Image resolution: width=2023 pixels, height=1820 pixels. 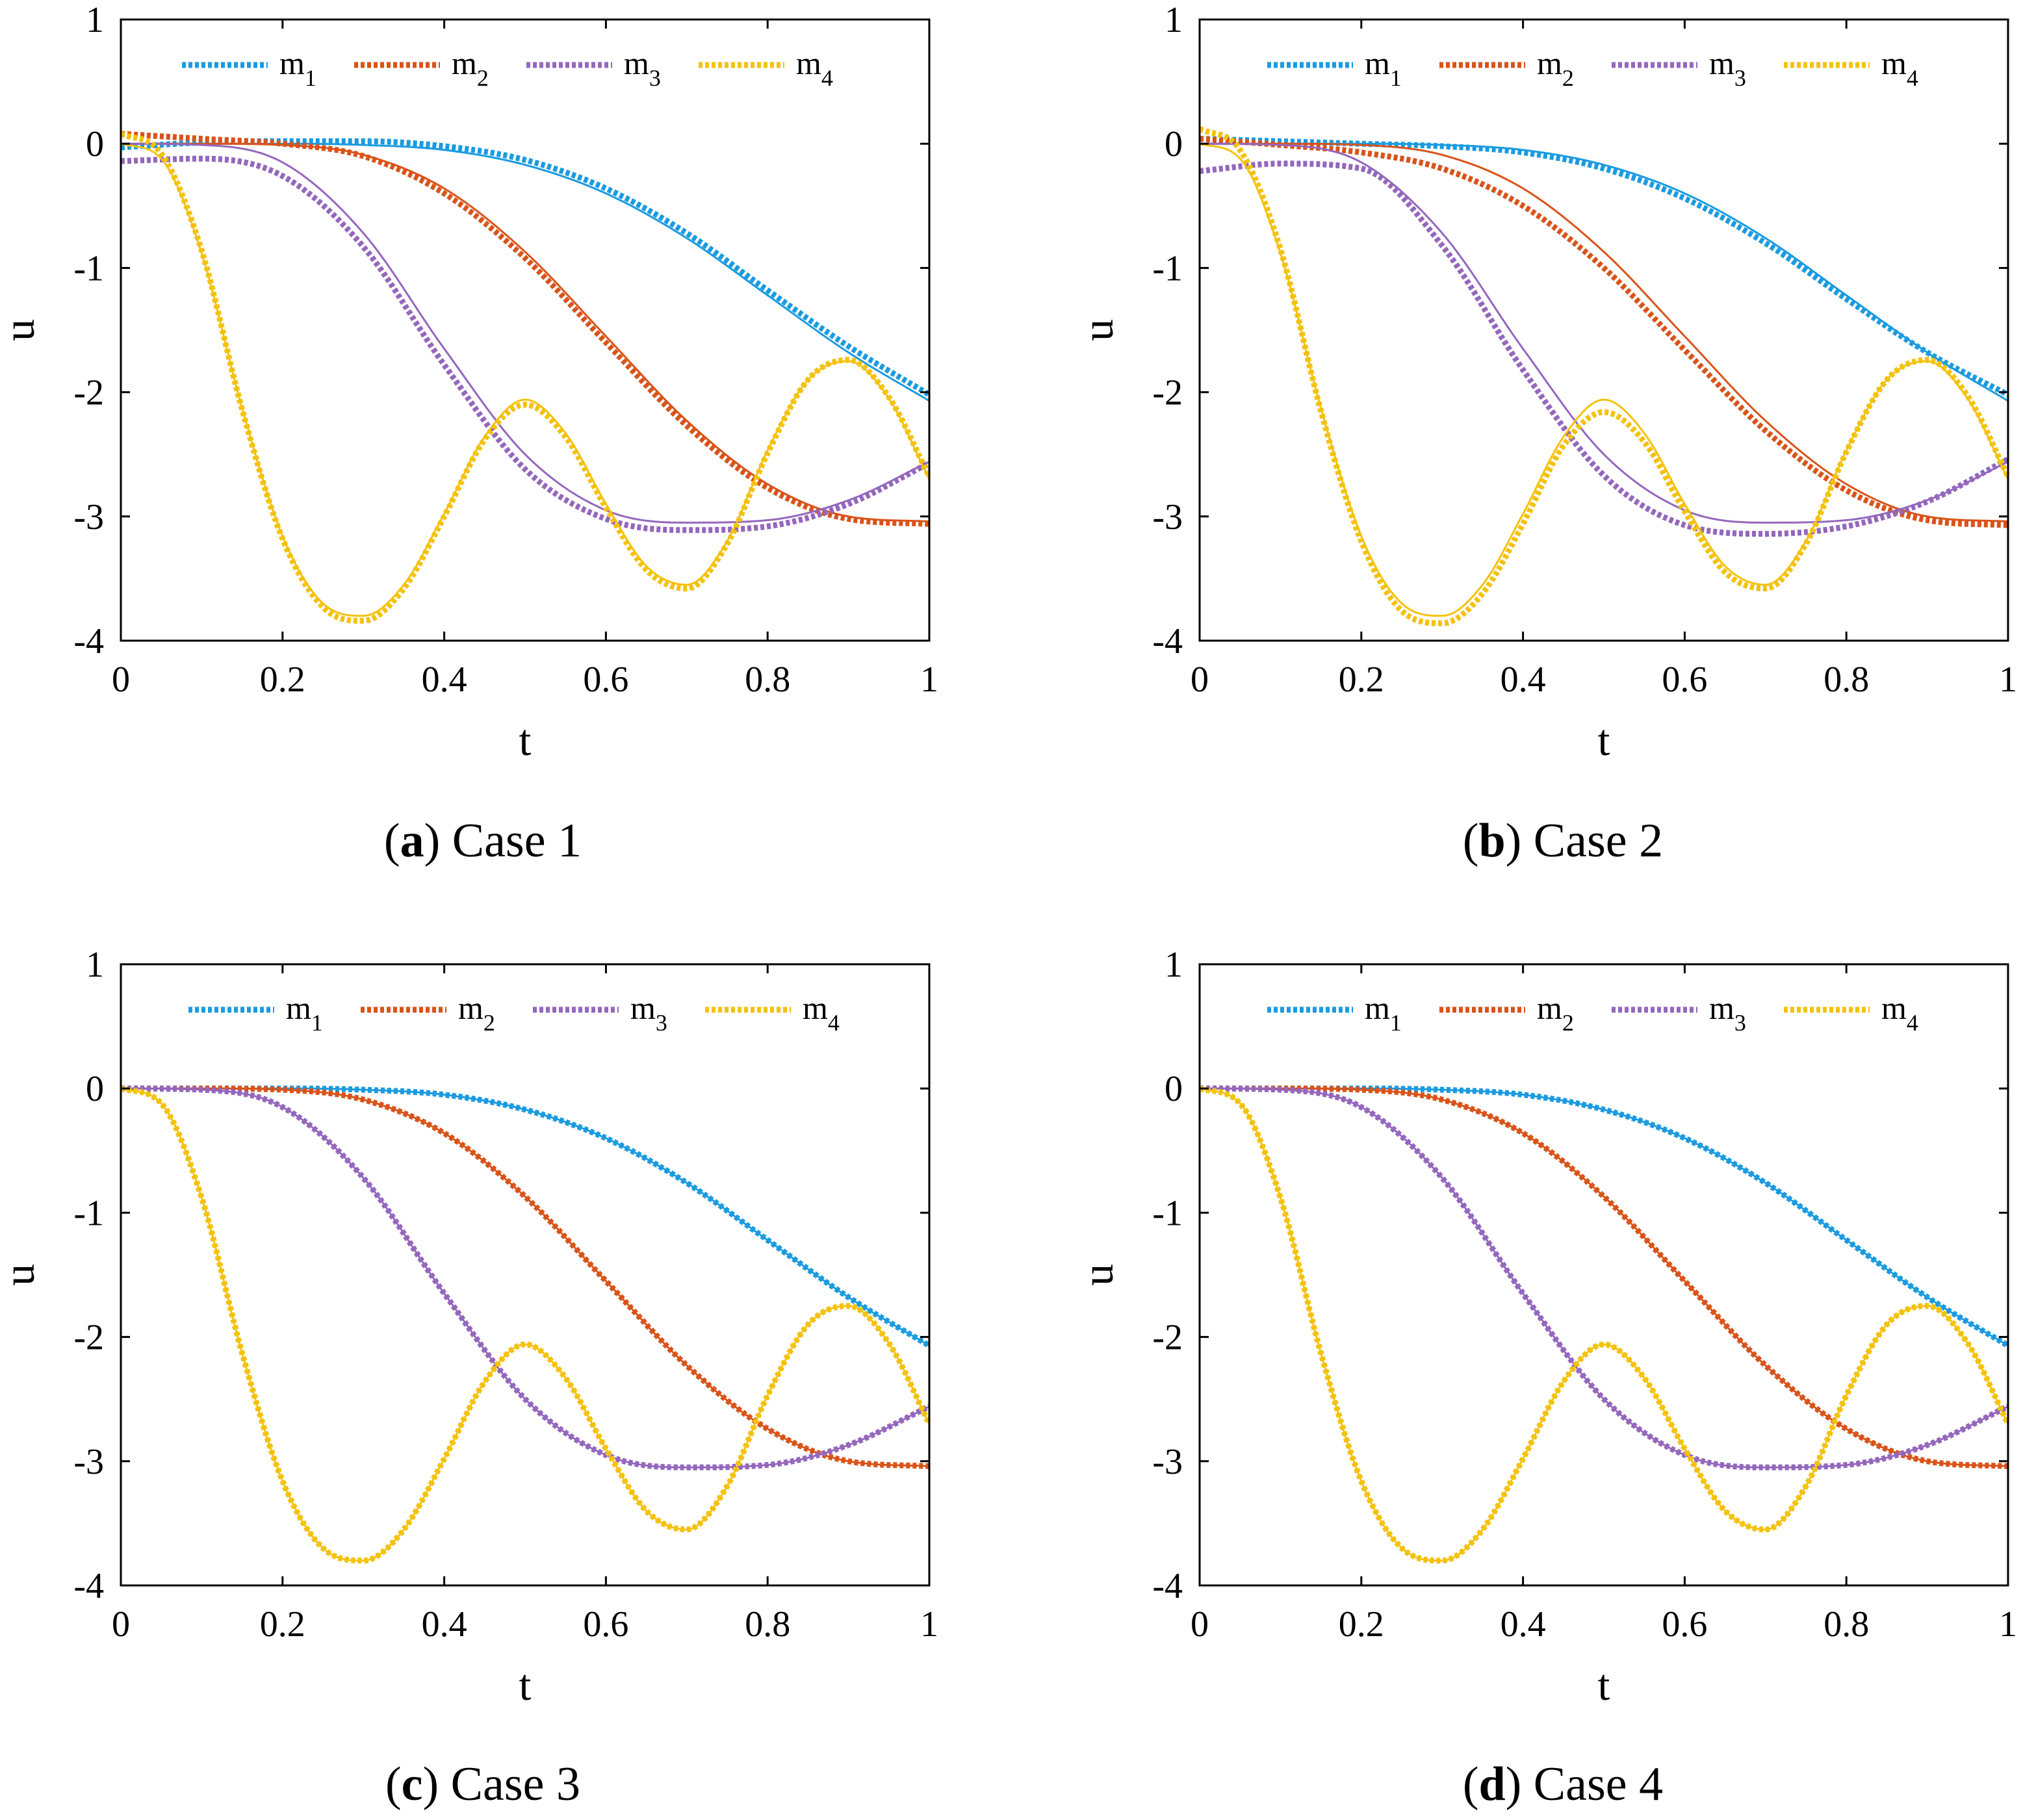 What do you see at coordinates (517, 841) in the screenshot?
I see `caption-title: Case 1` at bounding box center [517, 841].